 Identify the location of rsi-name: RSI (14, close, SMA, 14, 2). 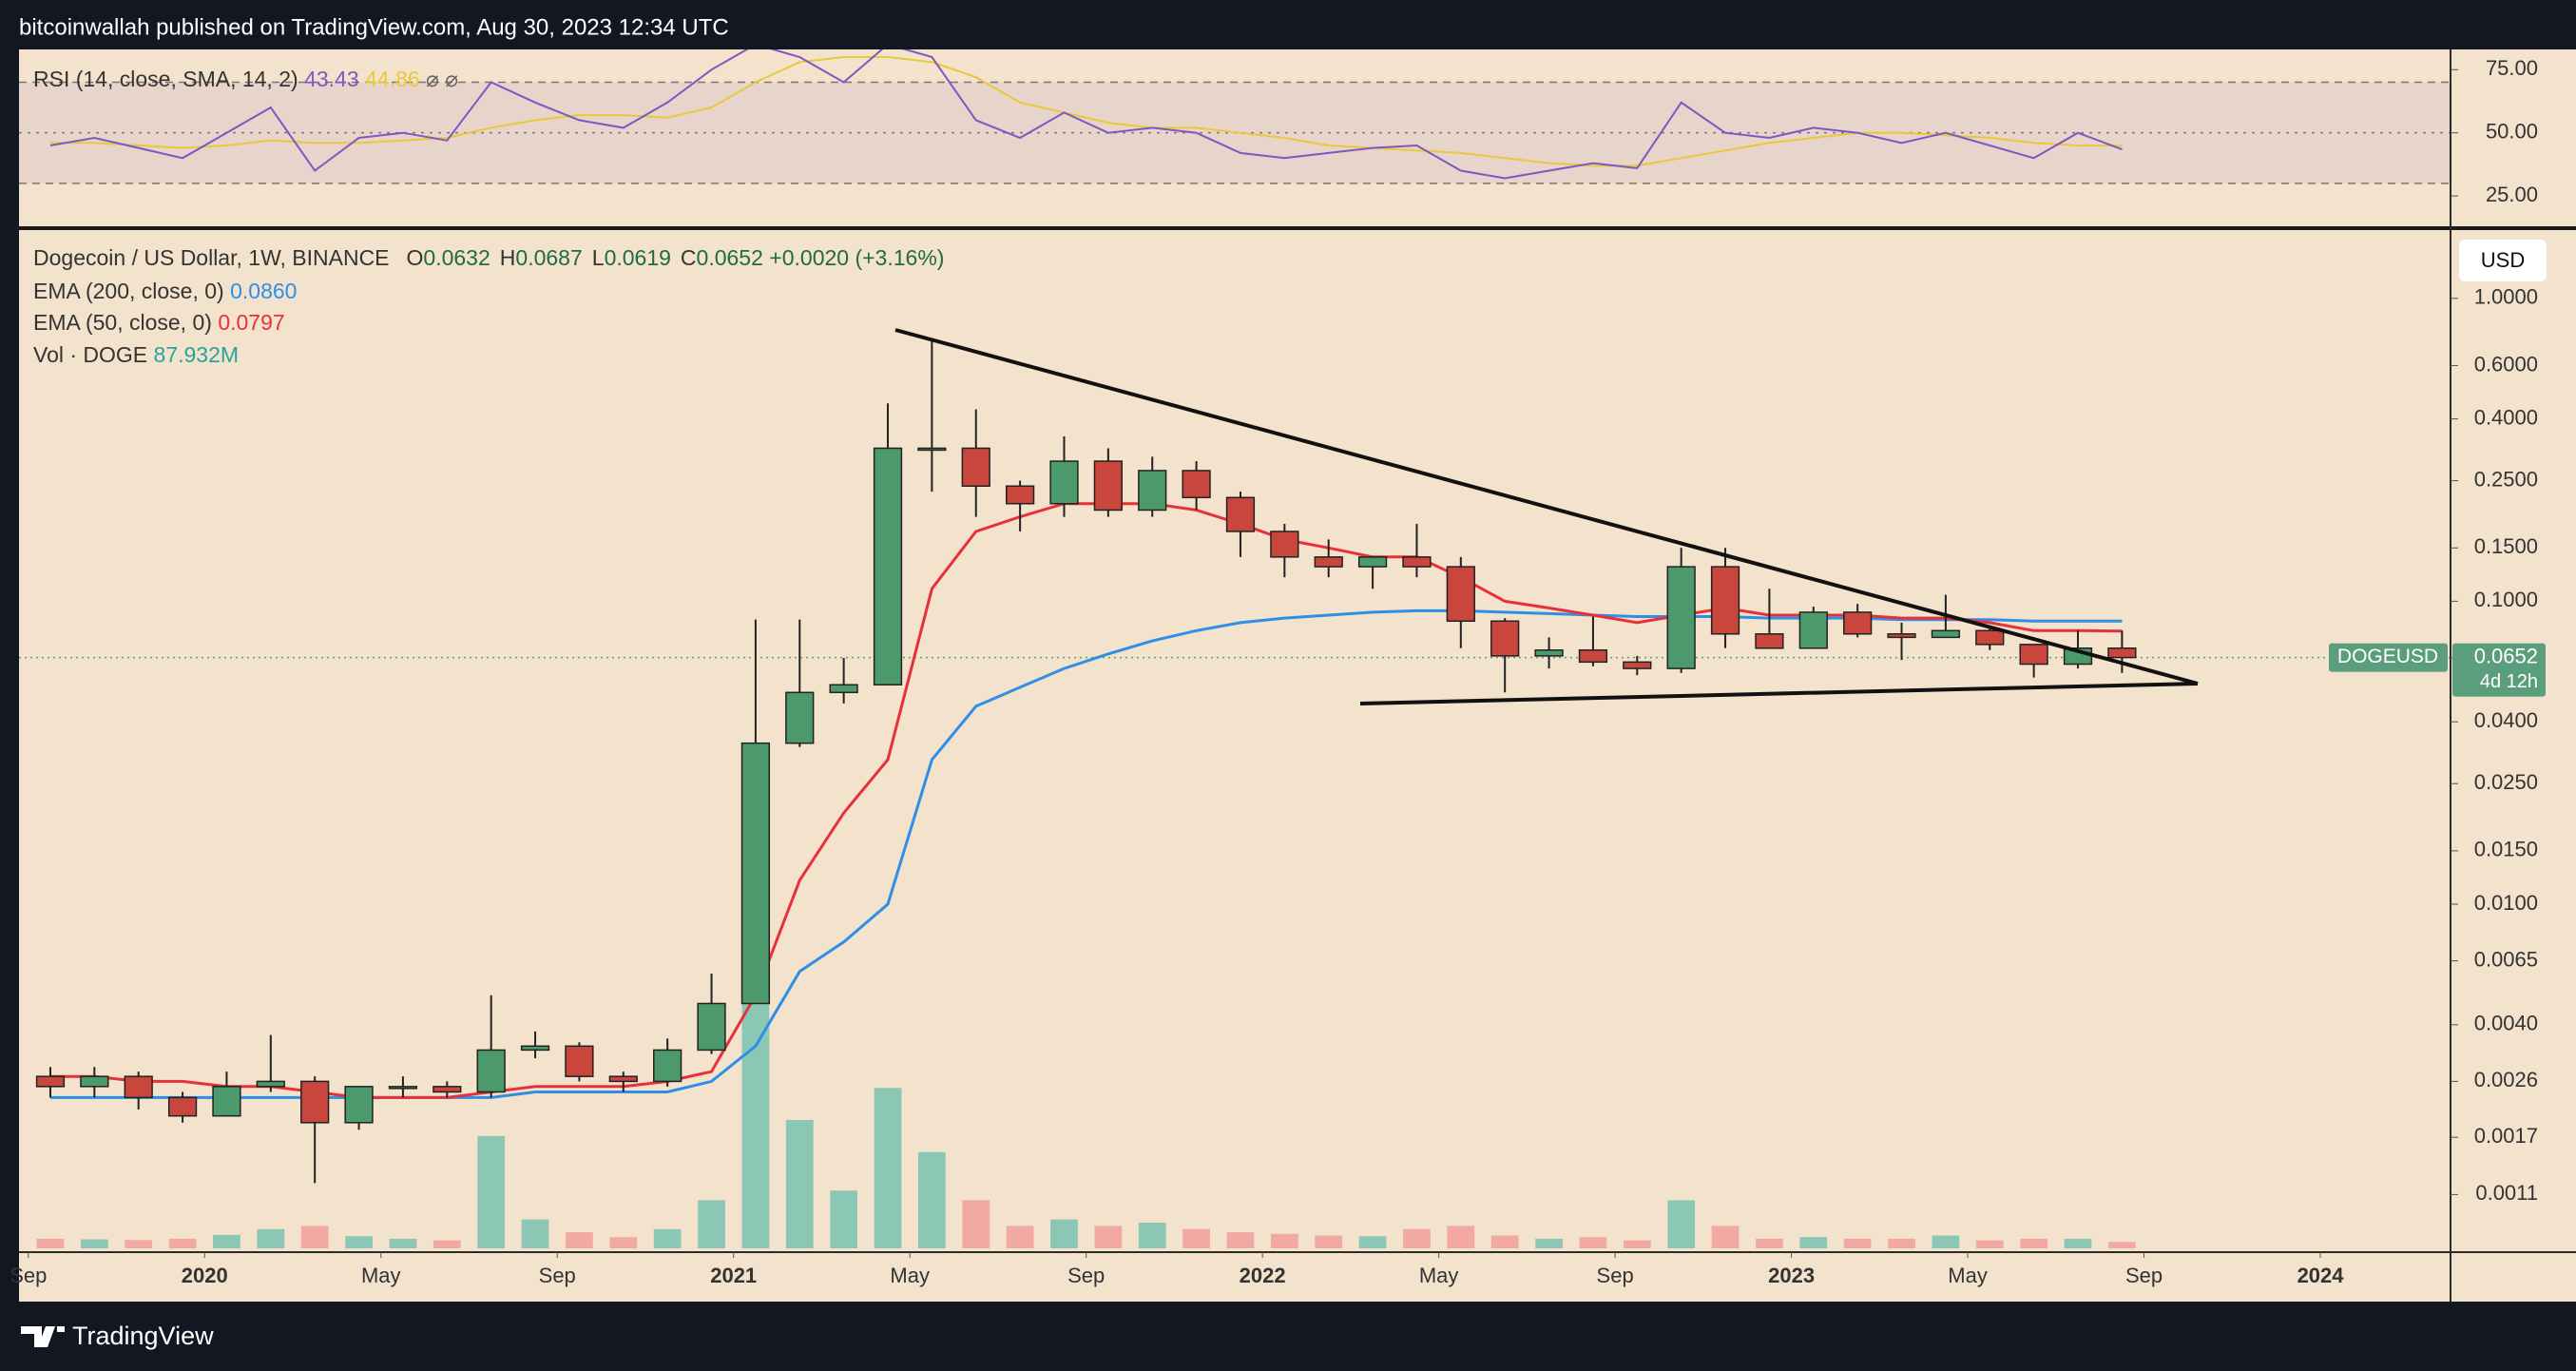
(165, 79).